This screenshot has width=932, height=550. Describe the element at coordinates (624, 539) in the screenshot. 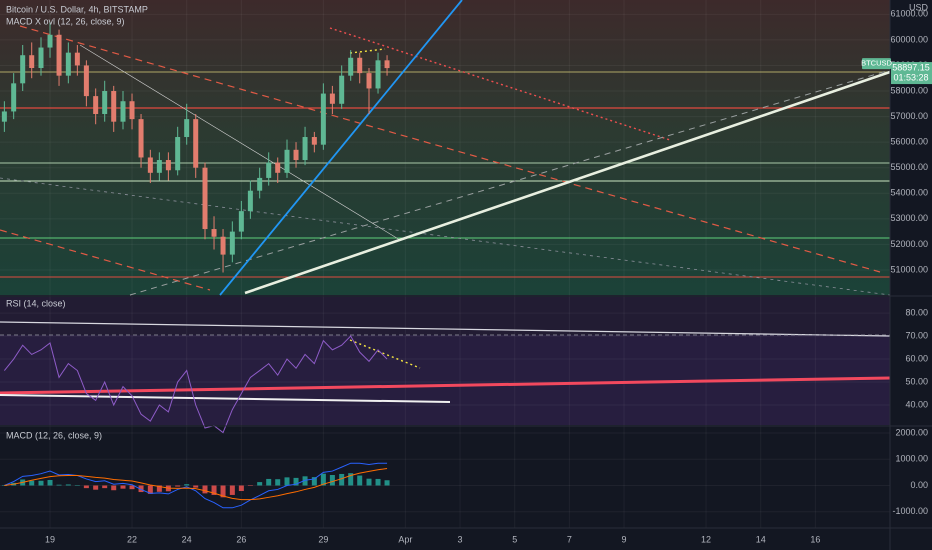

I see `x-tick-label: 9` at that location.